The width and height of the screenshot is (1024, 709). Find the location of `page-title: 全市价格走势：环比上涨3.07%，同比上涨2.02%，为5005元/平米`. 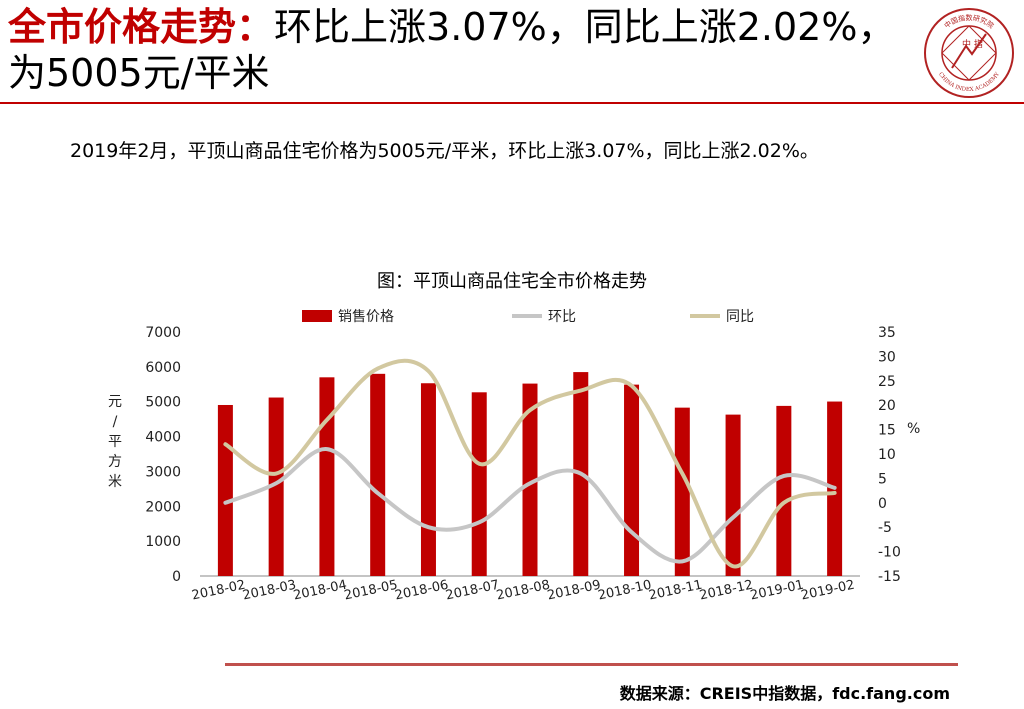

page-title: 全市价格走势：环比上涨3.07%，同比上涨2.02%，为5005元/平米 is located at coordinates (458, 50).